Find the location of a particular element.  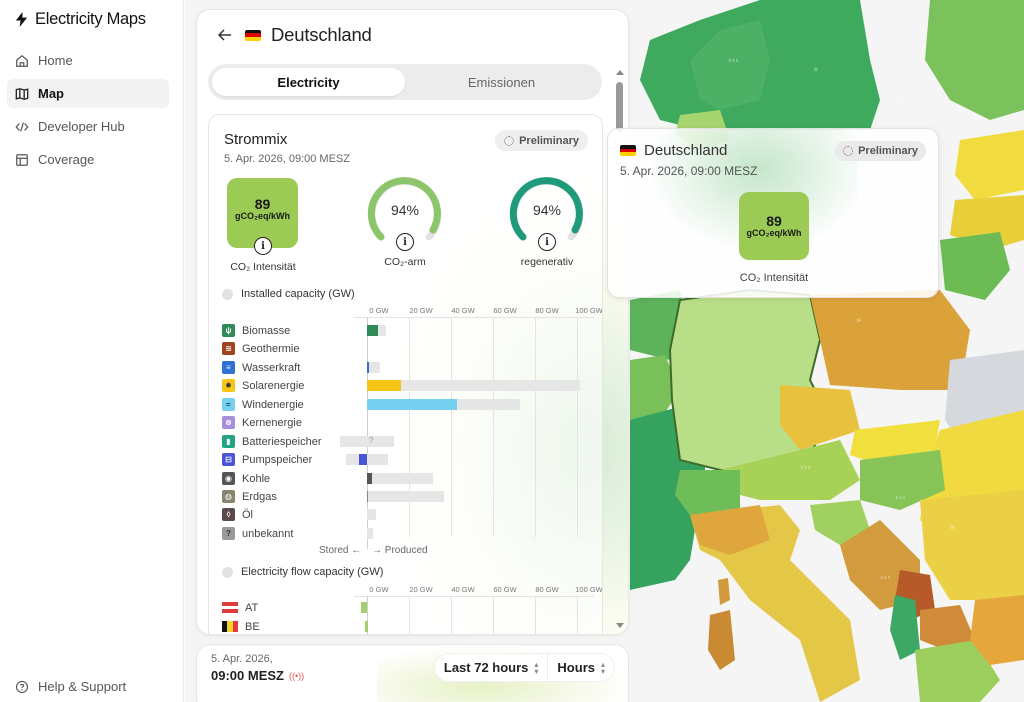

arrow-left-icon is located at coordinates (224, 35).